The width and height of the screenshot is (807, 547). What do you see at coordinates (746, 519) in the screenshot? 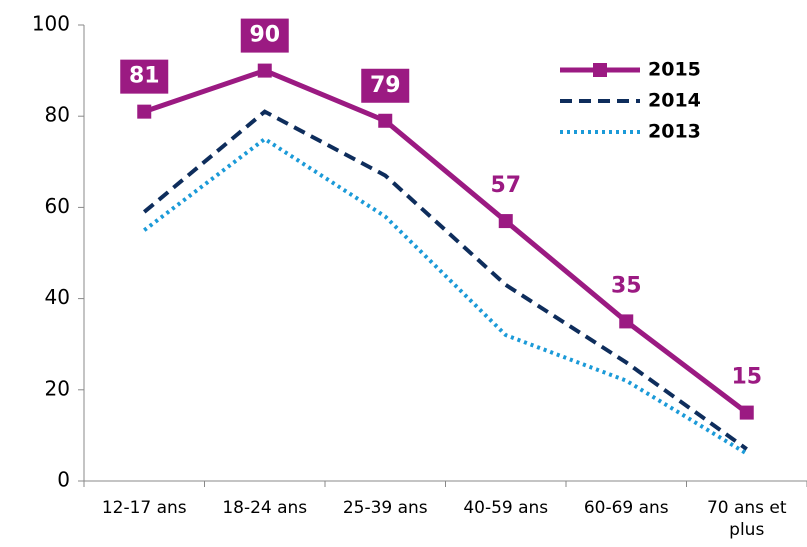
I see `x-tick-label: 70 ans et plus` at bounding box center [746, 519].